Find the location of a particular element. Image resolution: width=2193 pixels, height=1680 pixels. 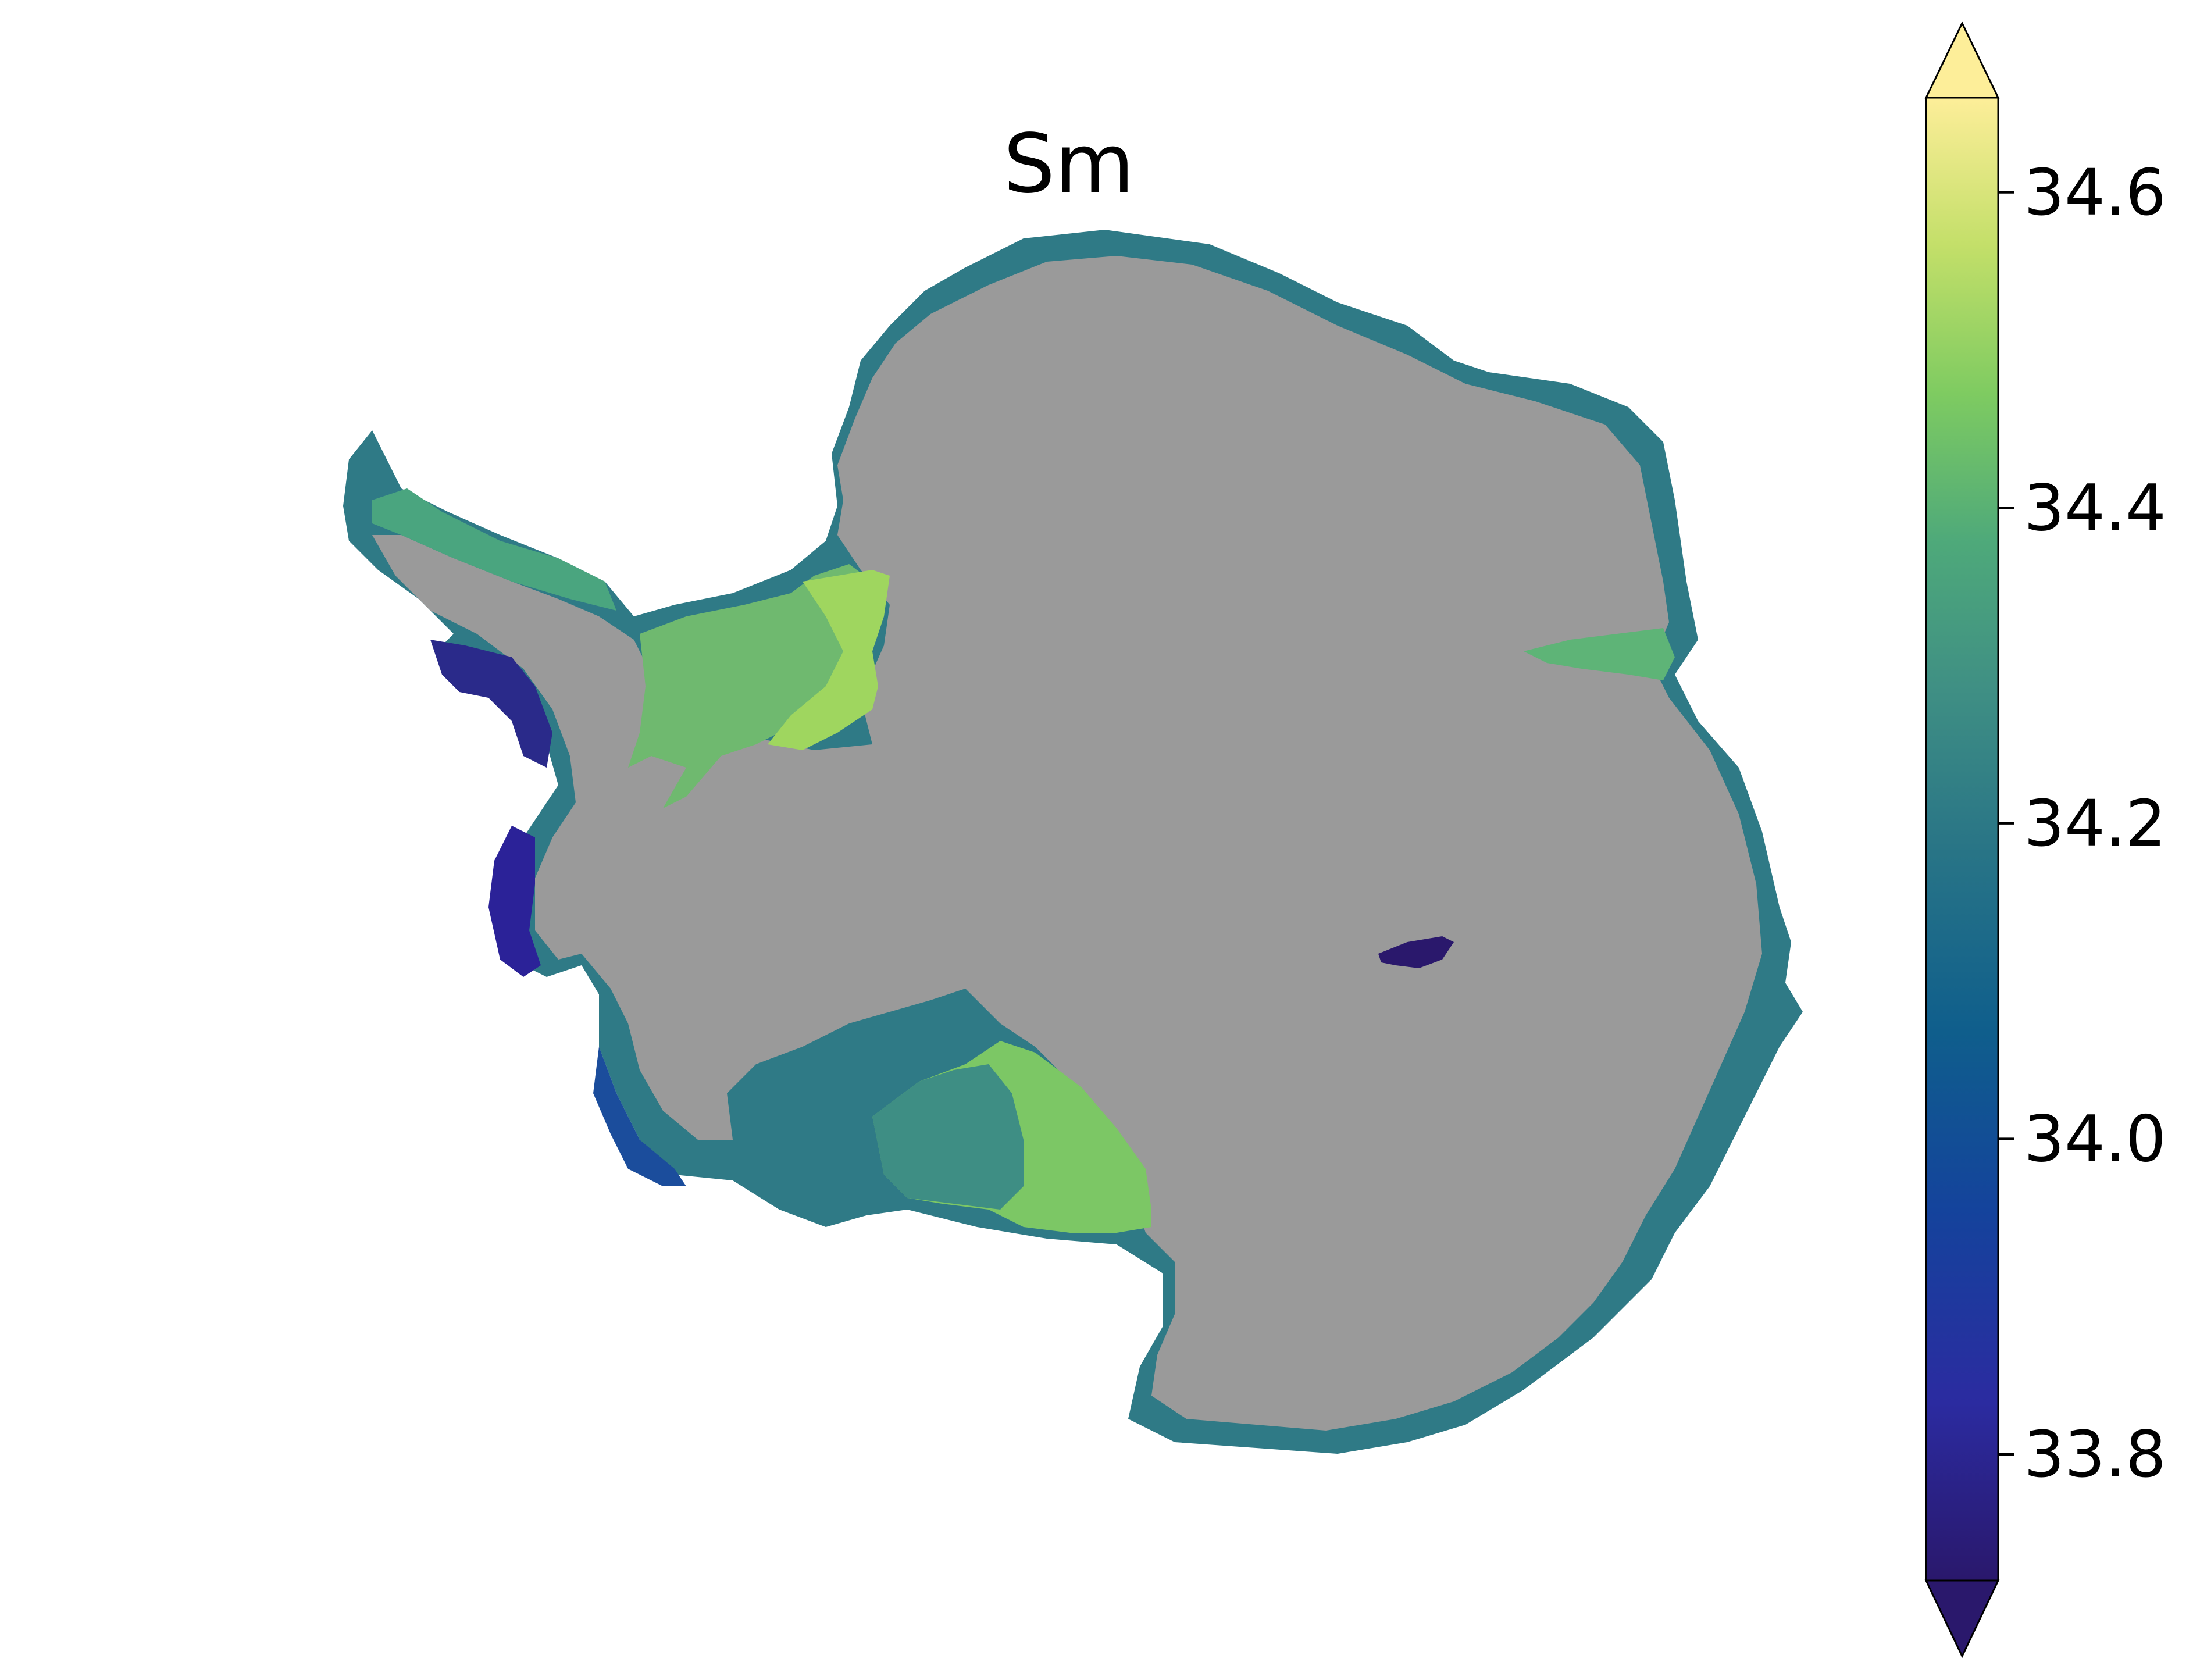

ice-shelf-larsen is located at coordinates (491, 704).